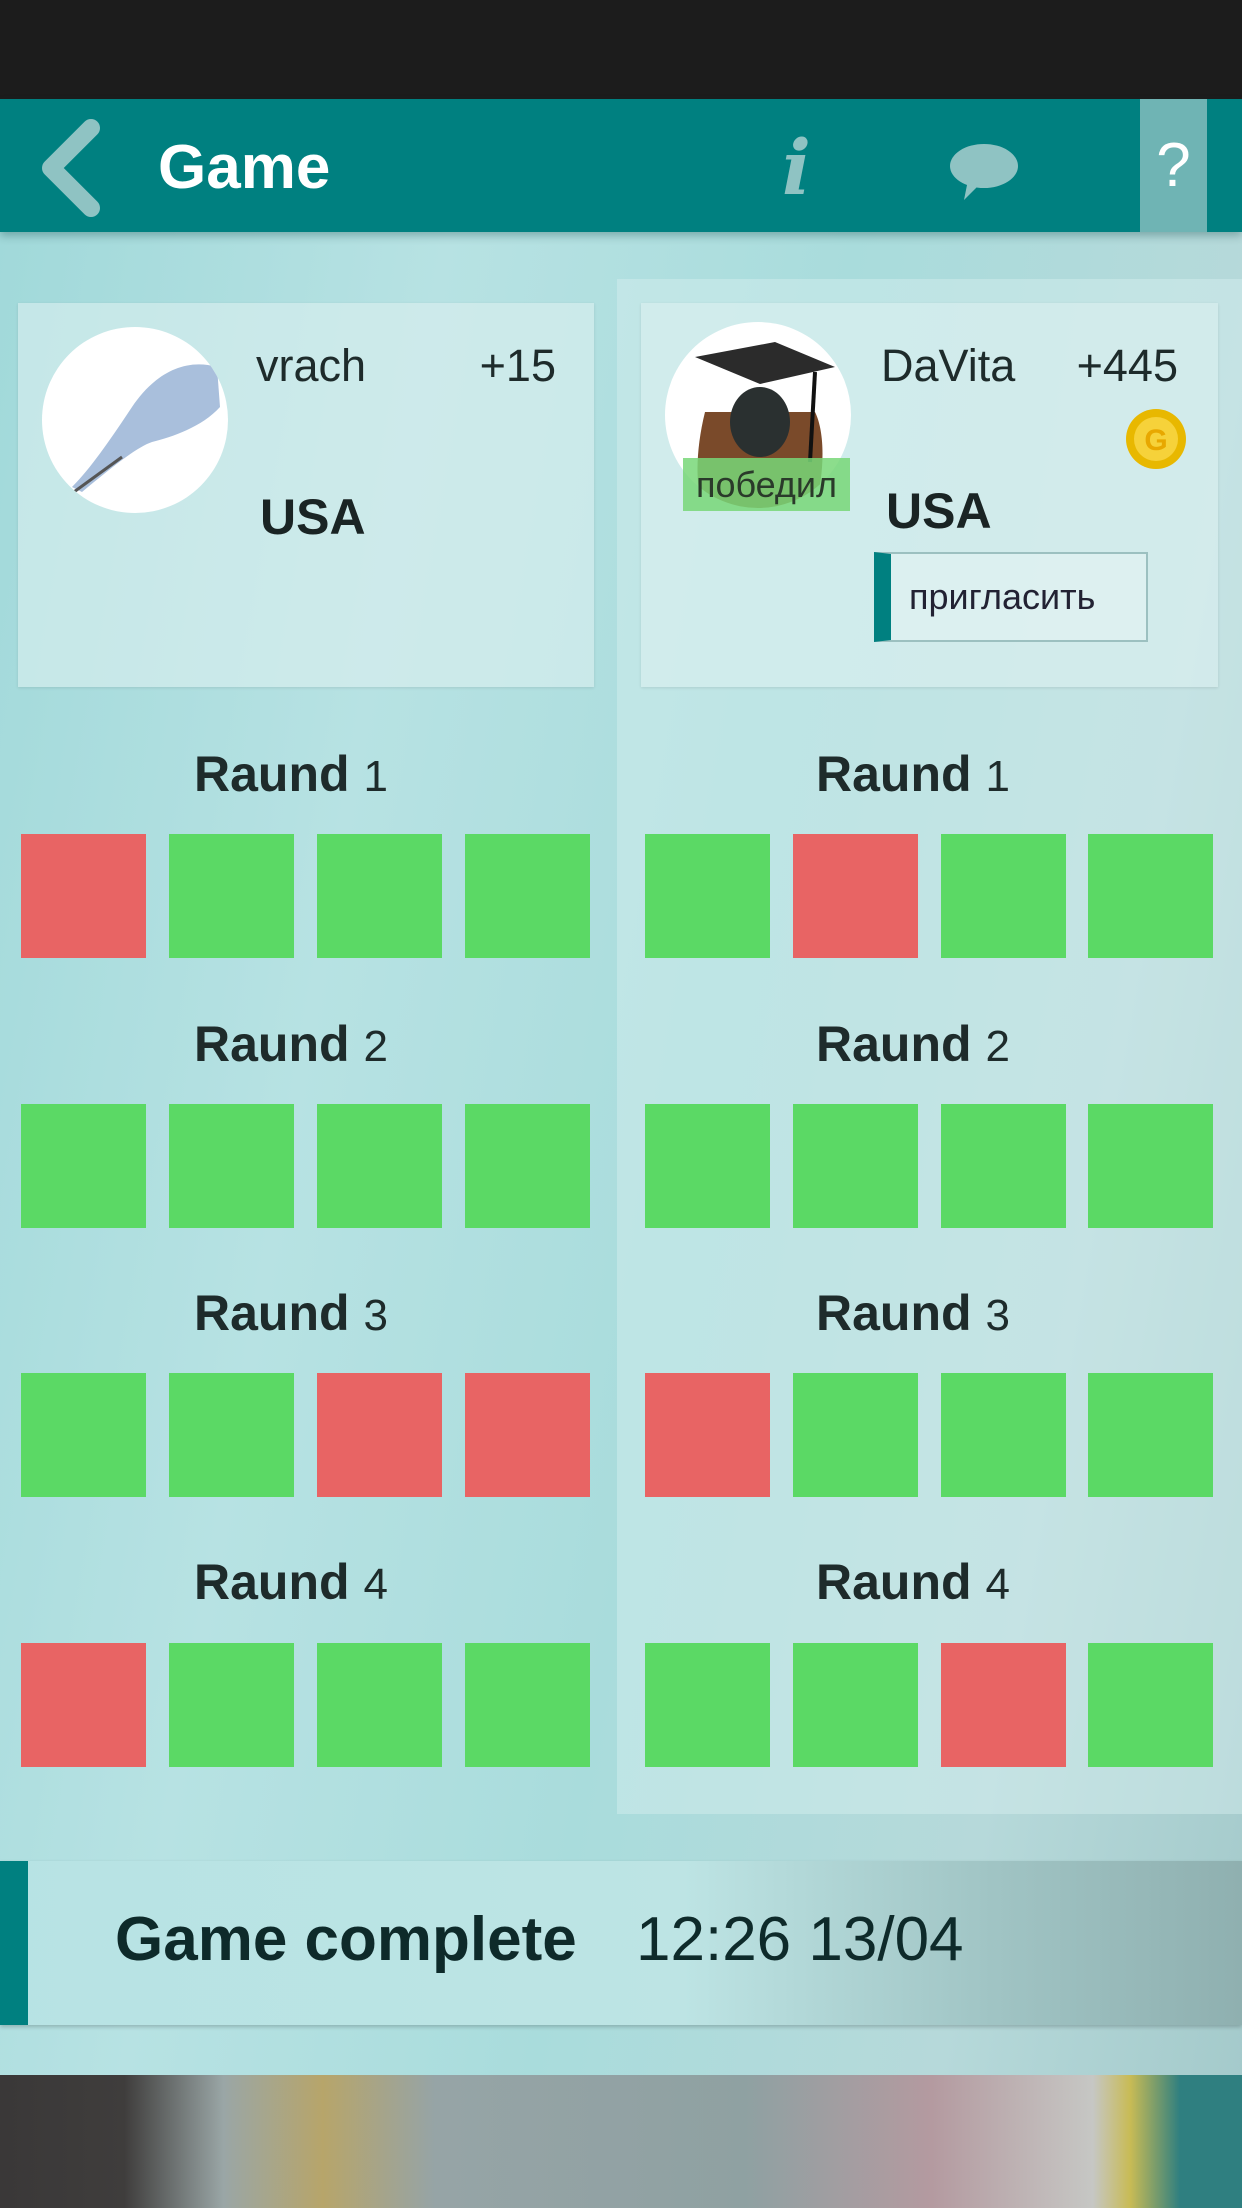 The width and height of the screenshot is (1242, 2208). What do you see at coordinates (984, 171) in the screenshot?
I see `chat-bubble-icon` at bounding box center [984, 171].